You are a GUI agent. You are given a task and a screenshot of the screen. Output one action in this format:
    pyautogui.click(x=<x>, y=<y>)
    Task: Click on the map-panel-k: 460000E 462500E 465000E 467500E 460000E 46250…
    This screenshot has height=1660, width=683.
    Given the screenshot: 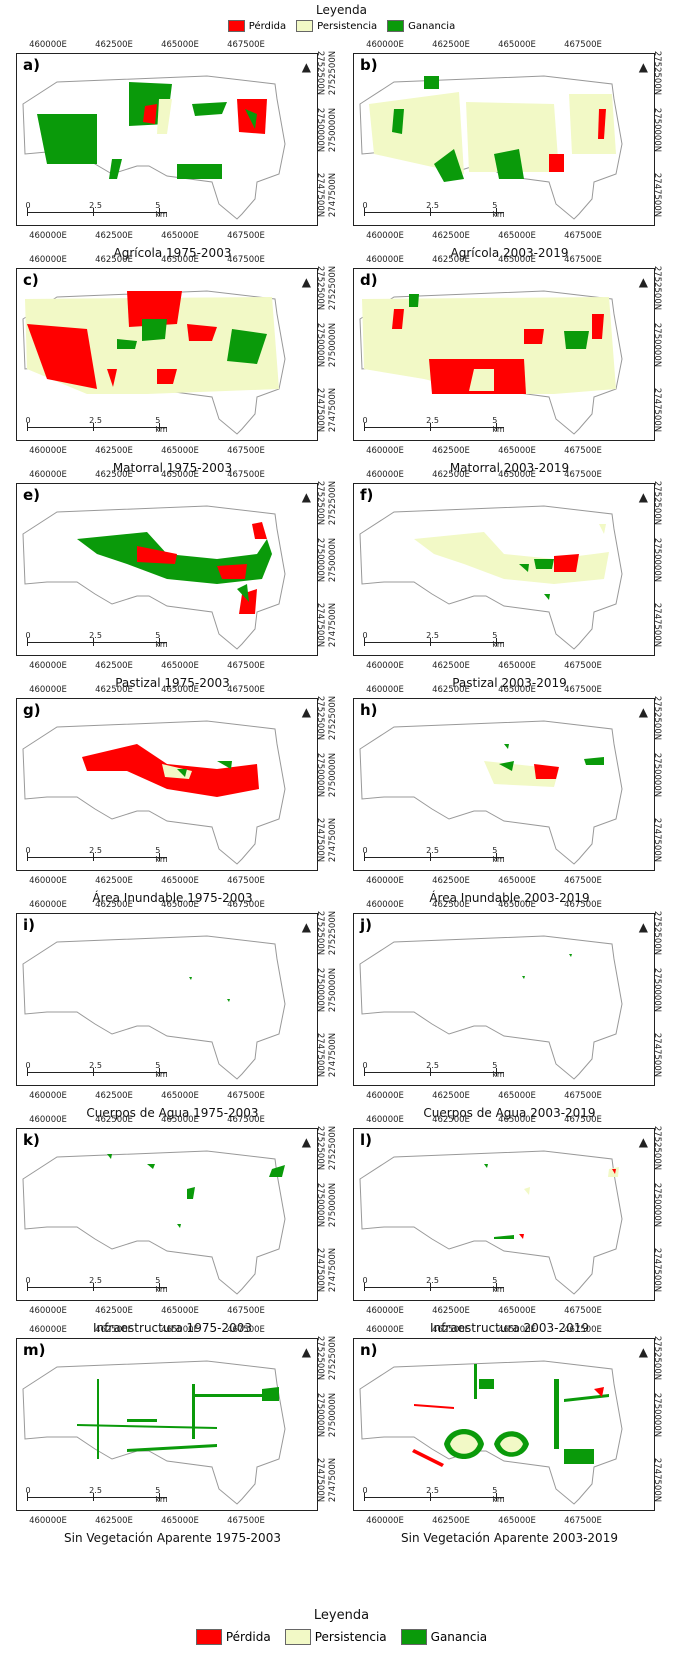 What is the action you would take?
    pyautogui.click(x=171, y=1225)
    